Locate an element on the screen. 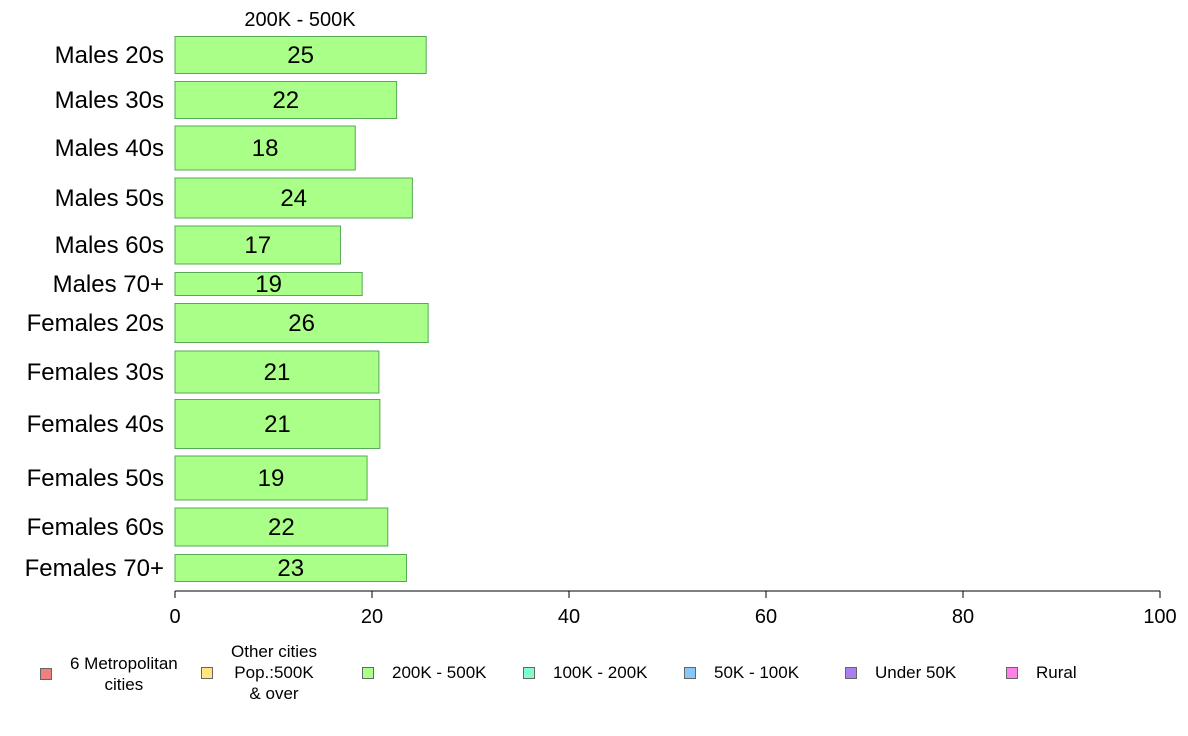 This screenshot has width=1188, height=736. bar-females-40s is located at coordinates (277, 424).